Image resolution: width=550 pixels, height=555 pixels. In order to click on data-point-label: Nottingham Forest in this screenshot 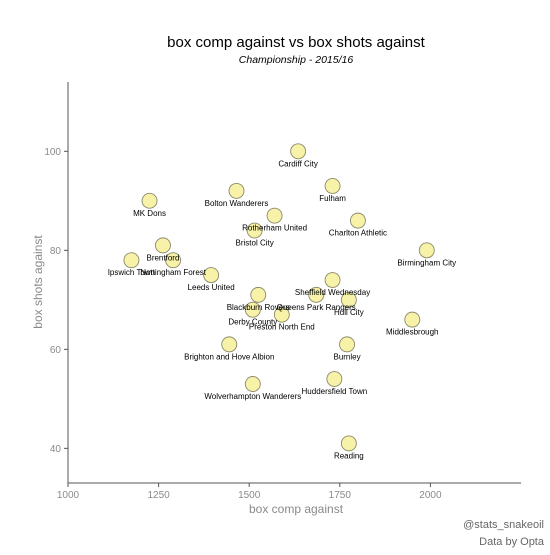, I will do `click(173, 272)`.